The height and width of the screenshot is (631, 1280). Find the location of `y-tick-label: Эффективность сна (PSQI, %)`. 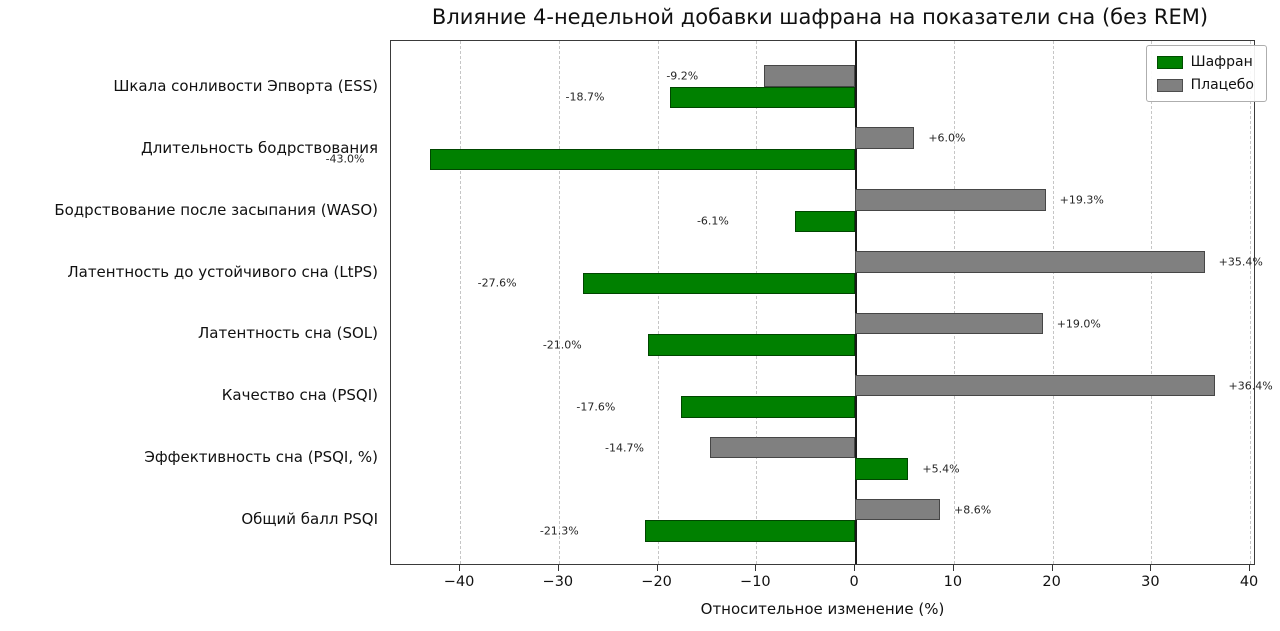

y-tick-label: Эффективность сна (PSQI, %) is located at coordinates (261, 457).